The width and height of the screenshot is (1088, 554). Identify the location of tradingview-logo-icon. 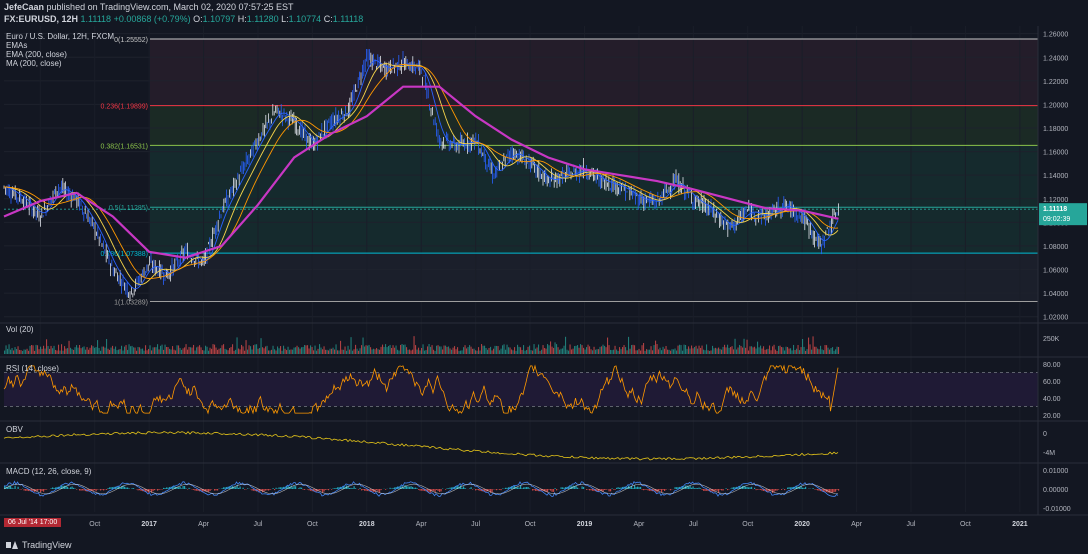
(12, 545).